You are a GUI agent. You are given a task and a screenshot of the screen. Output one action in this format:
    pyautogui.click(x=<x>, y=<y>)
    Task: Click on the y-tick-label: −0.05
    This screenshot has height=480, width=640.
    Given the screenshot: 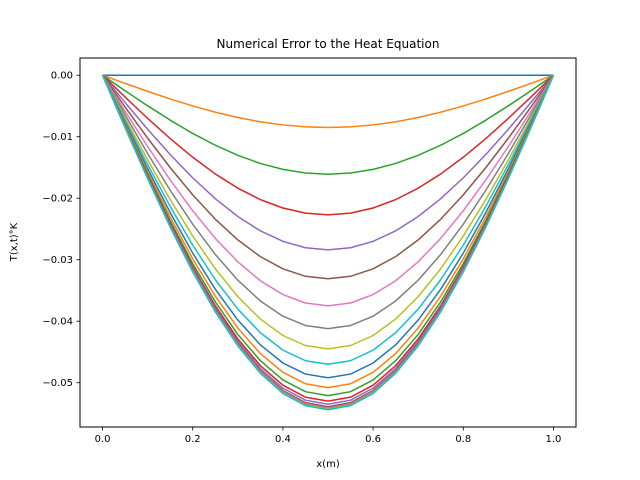 What is the action you would take?
    pyautogui.click(x=57, y=383)
    